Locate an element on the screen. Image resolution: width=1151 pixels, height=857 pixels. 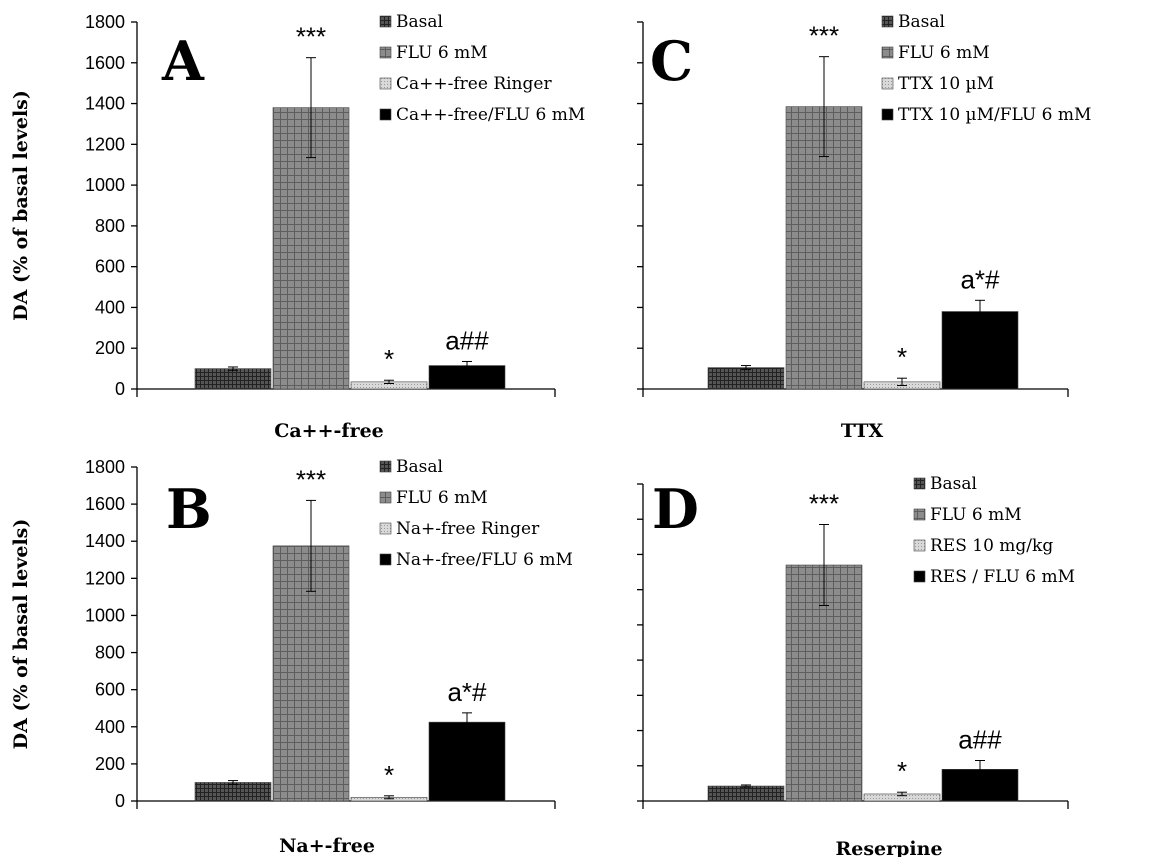
legend-label: Ca++-free/FLU 6 mM is located at coordinates (490, 115).